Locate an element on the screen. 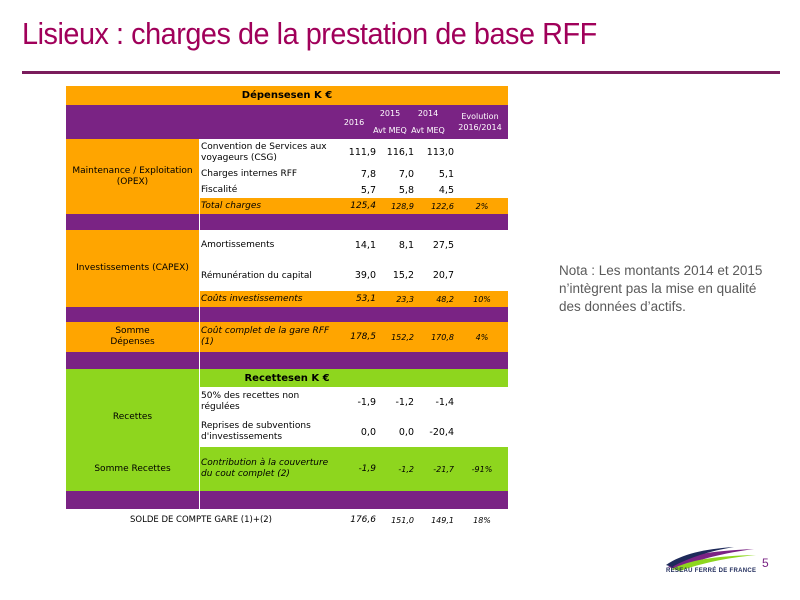 The image size is (800, 600). recettes-header: Recettesen K € is located at coordinates (287, 378).